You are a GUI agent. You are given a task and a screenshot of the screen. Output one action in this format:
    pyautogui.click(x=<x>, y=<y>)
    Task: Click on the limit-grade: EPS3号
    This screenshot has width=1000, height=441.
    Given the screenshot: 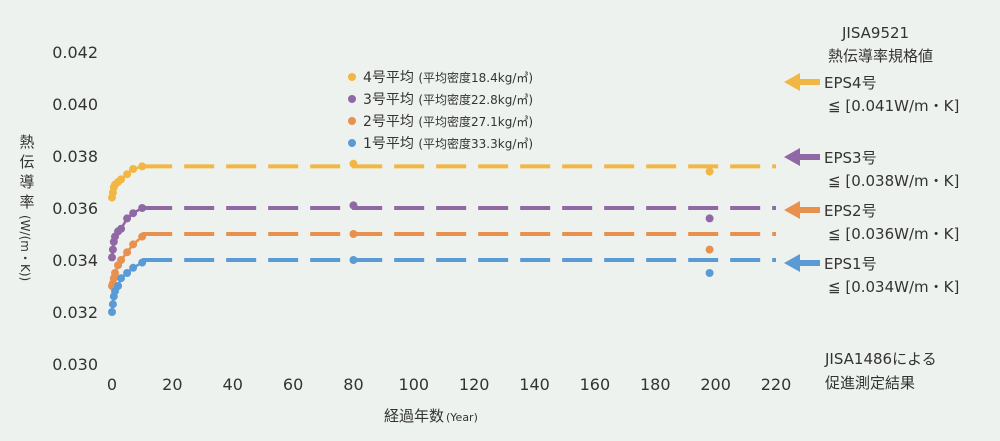 What is the action you would take?
    pyautogui.click(x=850, y=158)
    